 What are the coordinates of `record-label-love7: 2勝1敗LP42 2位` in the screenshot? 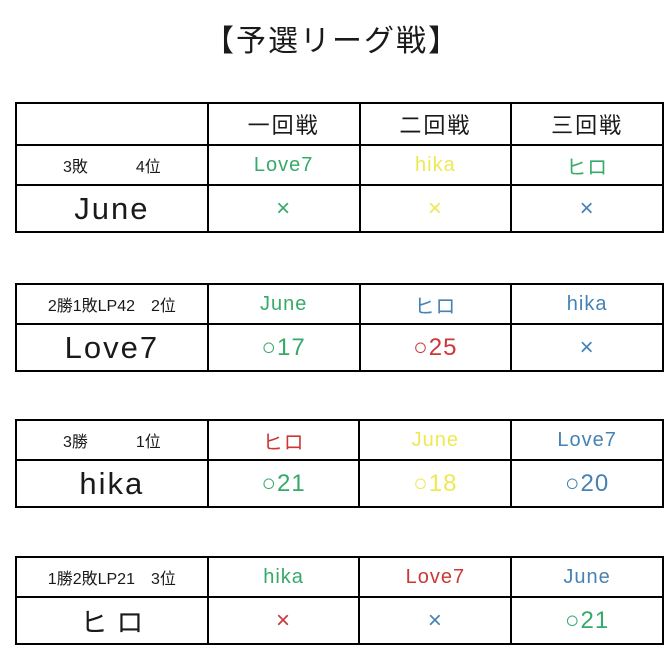 It's located at (112, 304).